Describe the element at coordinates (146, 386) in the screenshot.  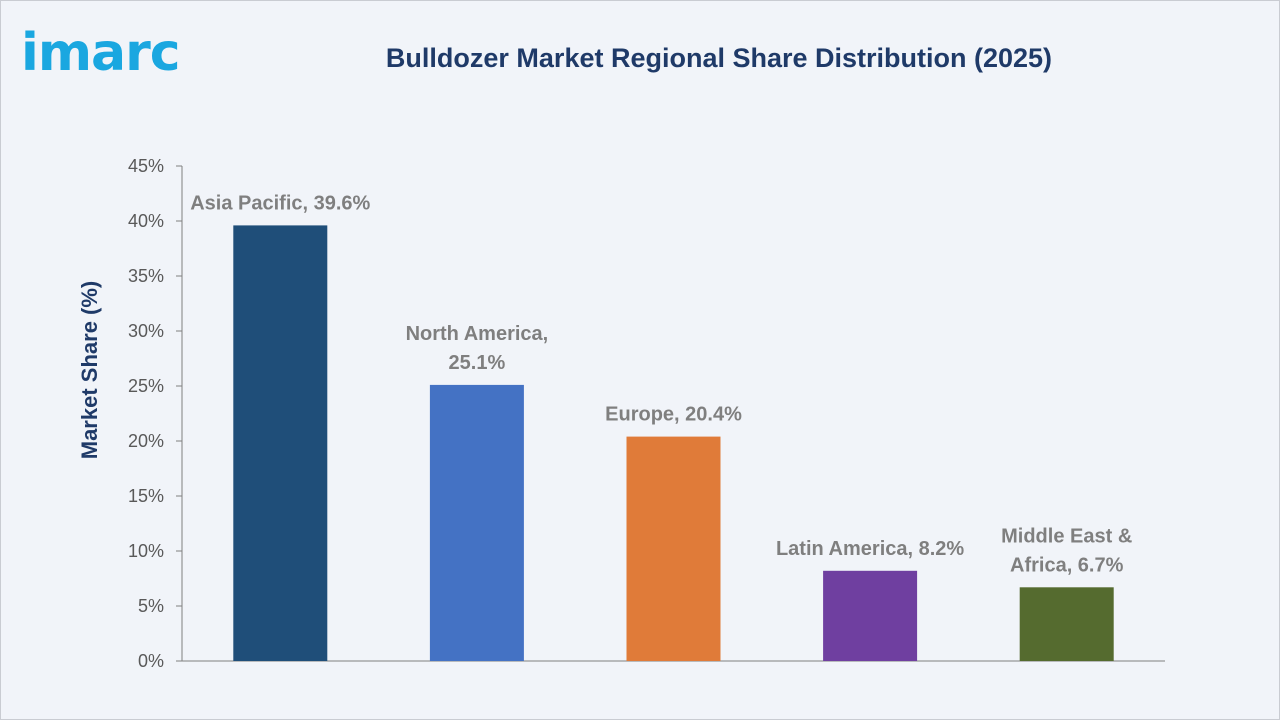
I see `y-tick-label: 25%` at that location.